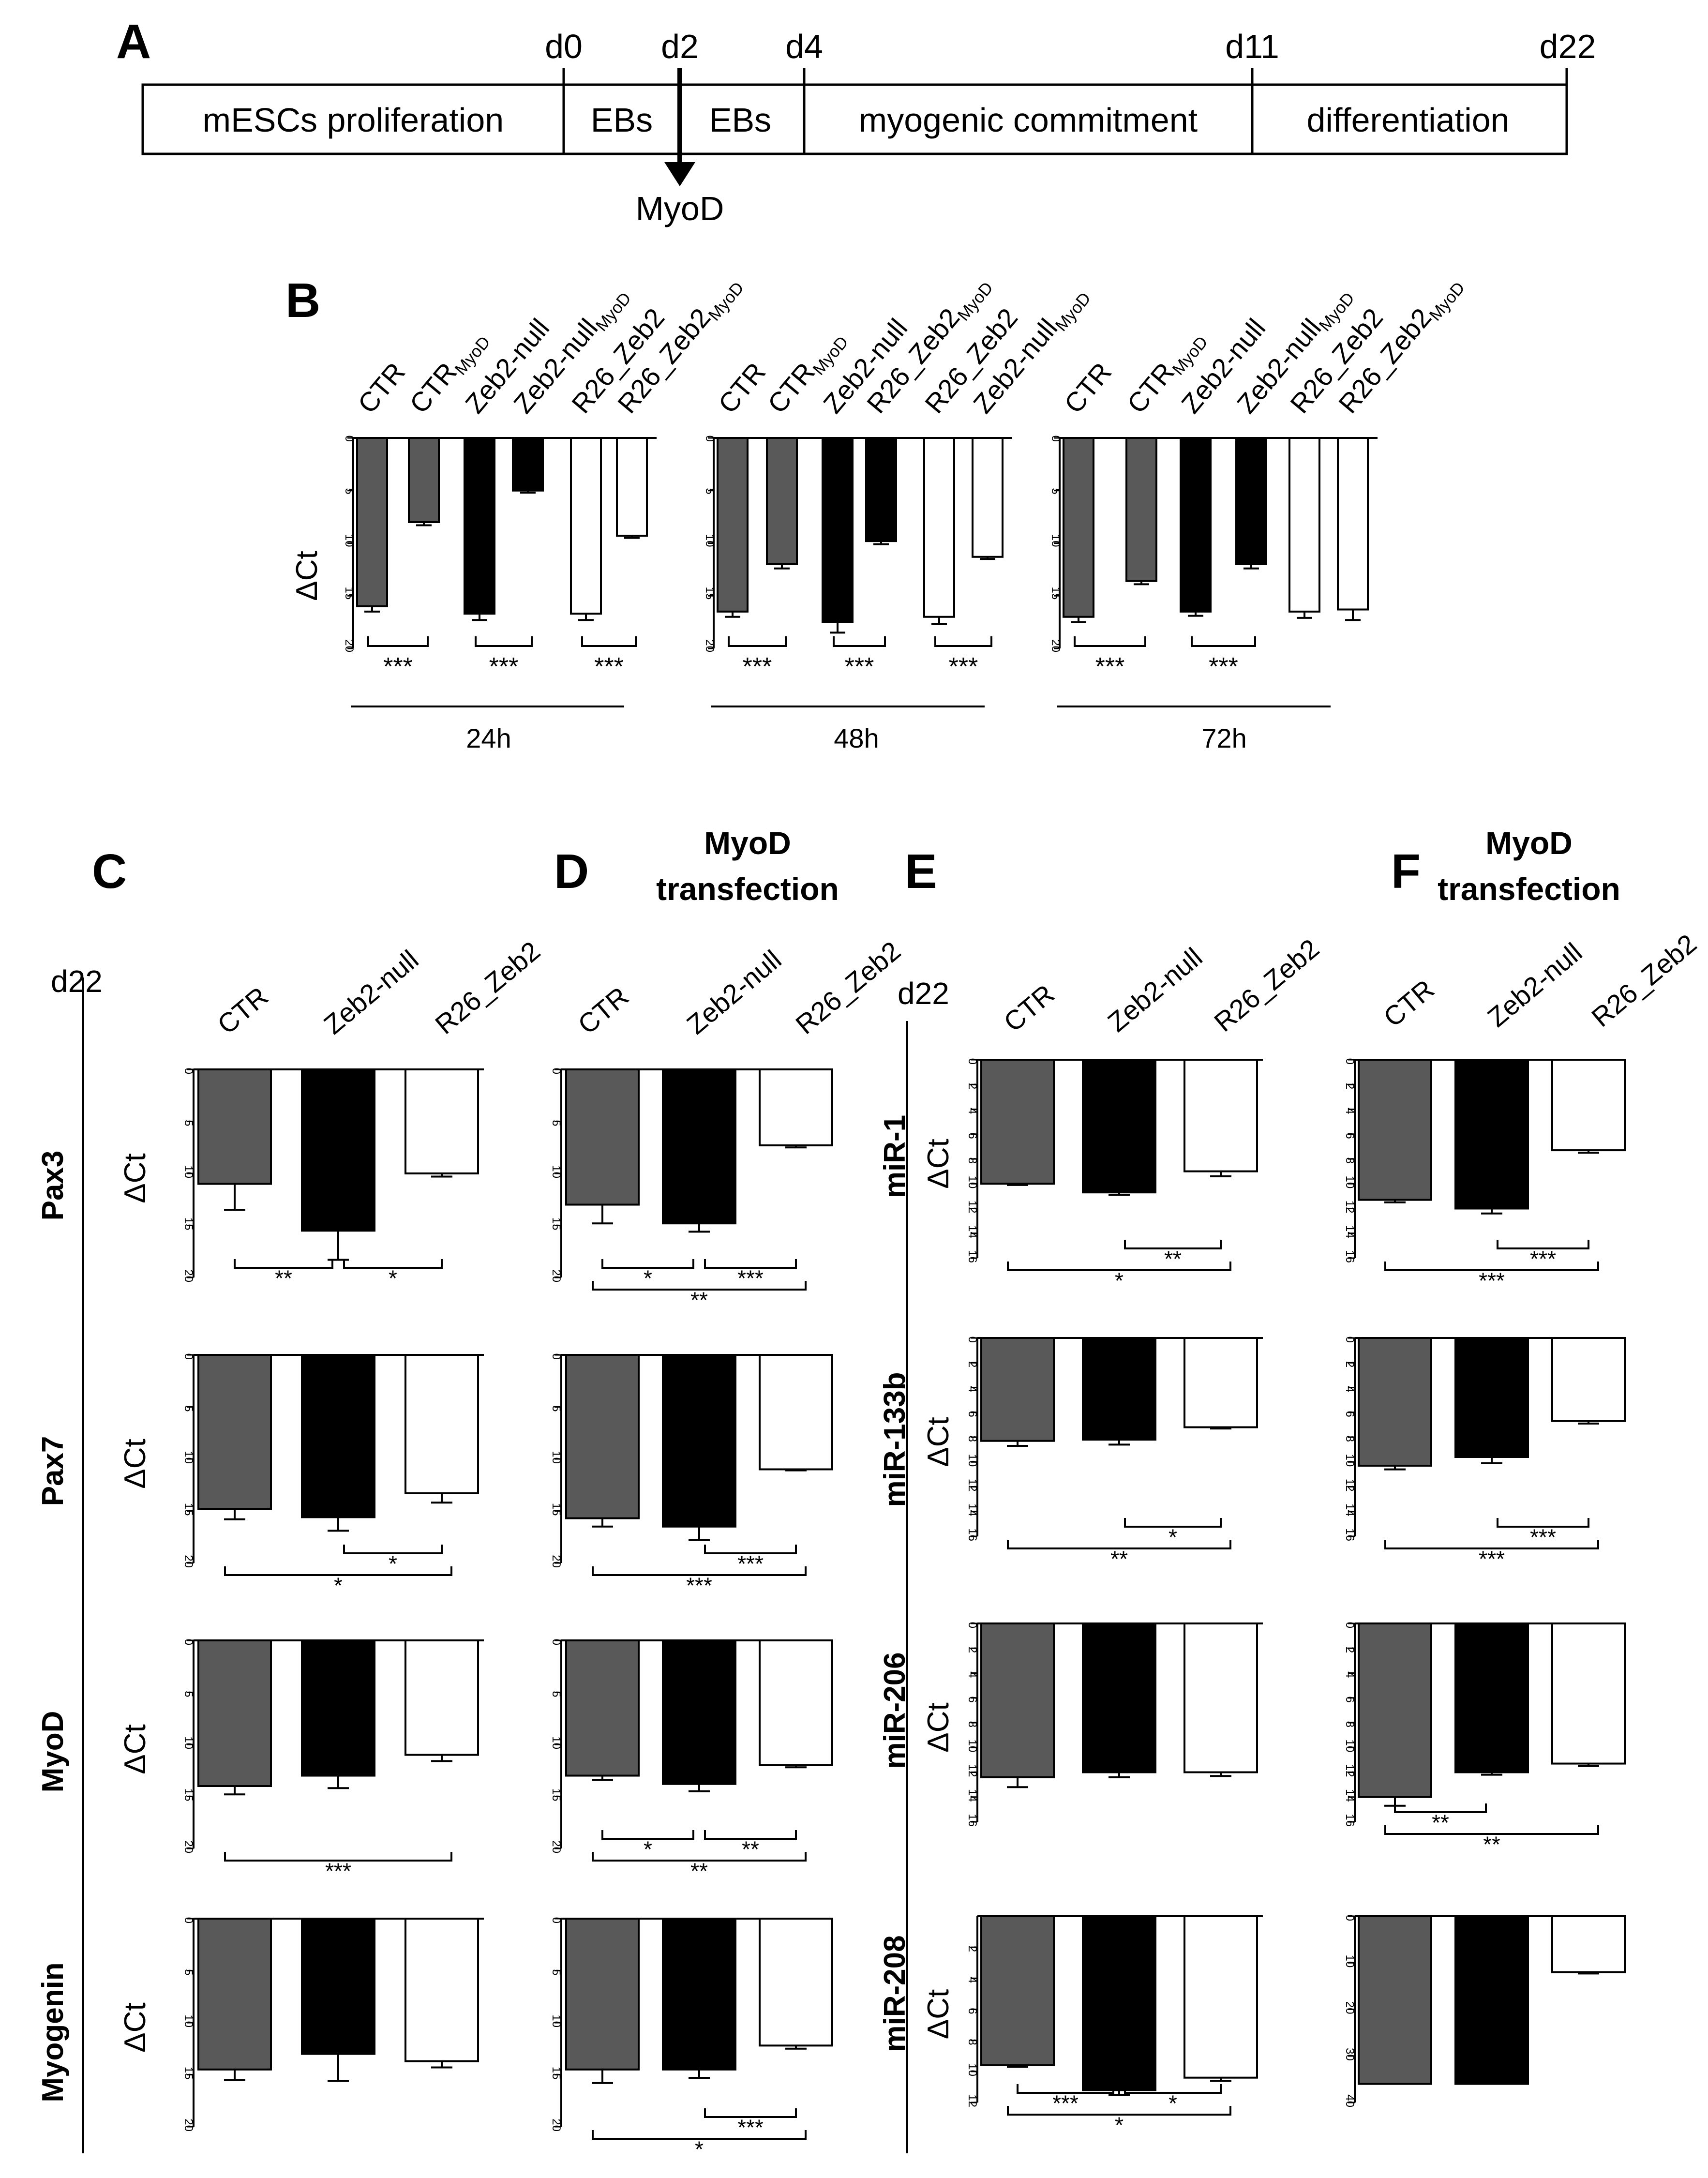  What do you see at coordinates (1349, 1650) in the screenshot?
I see `y-tick-label: 2` at bounding box center [1349, 1650].